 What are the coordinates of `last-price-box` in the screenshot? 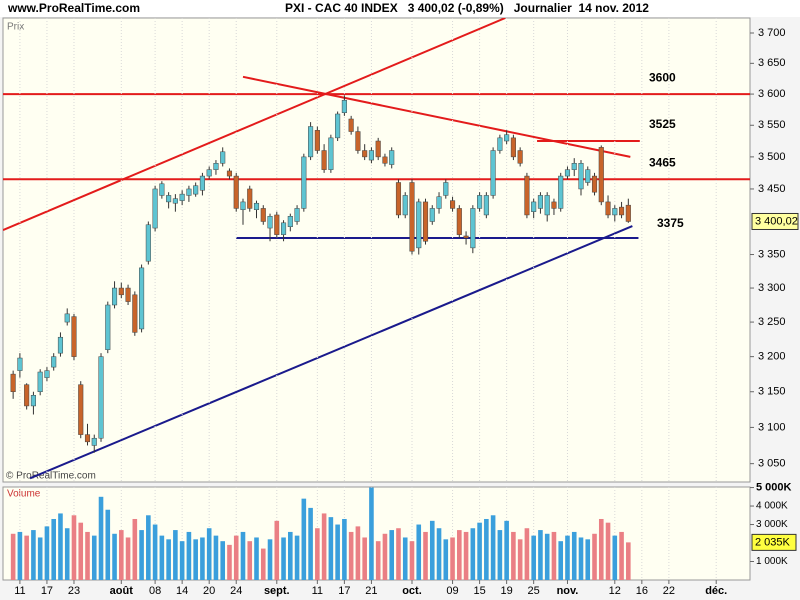 It's located at (775, 221).